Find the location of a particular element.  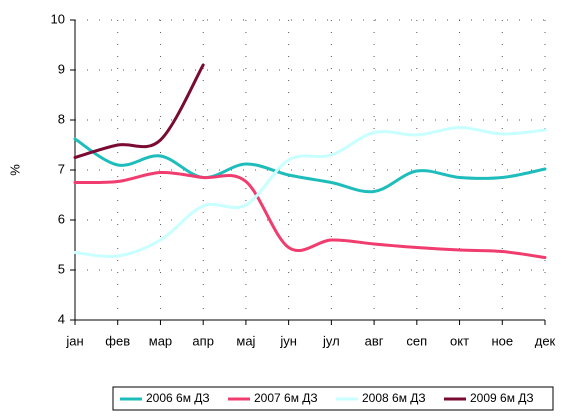

legend-label: 2009 6м ДЗ is located at coordinates (502, 398).